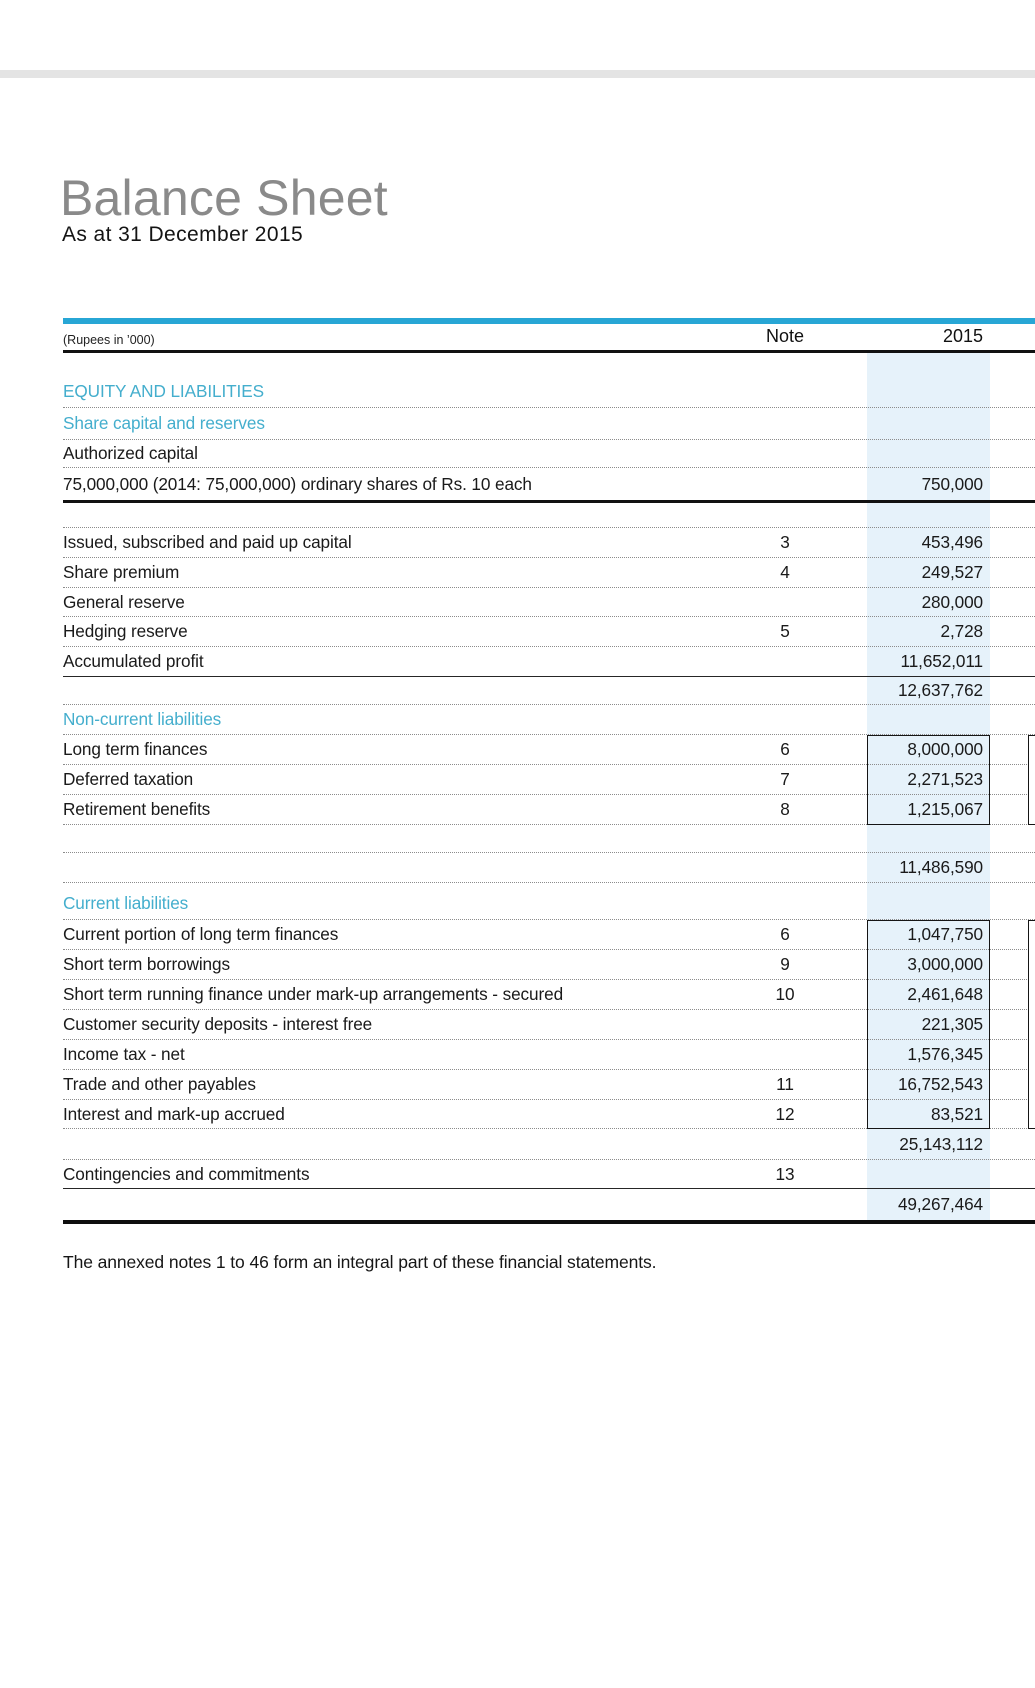 The height and width of the screenshot is (1688, 1035). What do you see at coordinates (549, 691) in the screenshot?
I see `table-row: 12,637,762` at bounding box center [549, 691].